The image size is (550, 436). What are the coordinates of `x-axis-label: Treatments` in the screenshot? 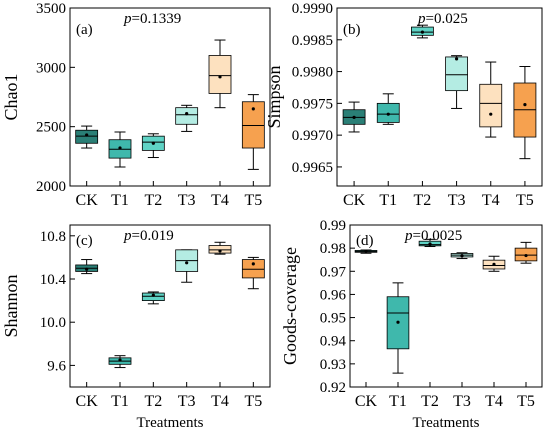 It's located at (446, 423).